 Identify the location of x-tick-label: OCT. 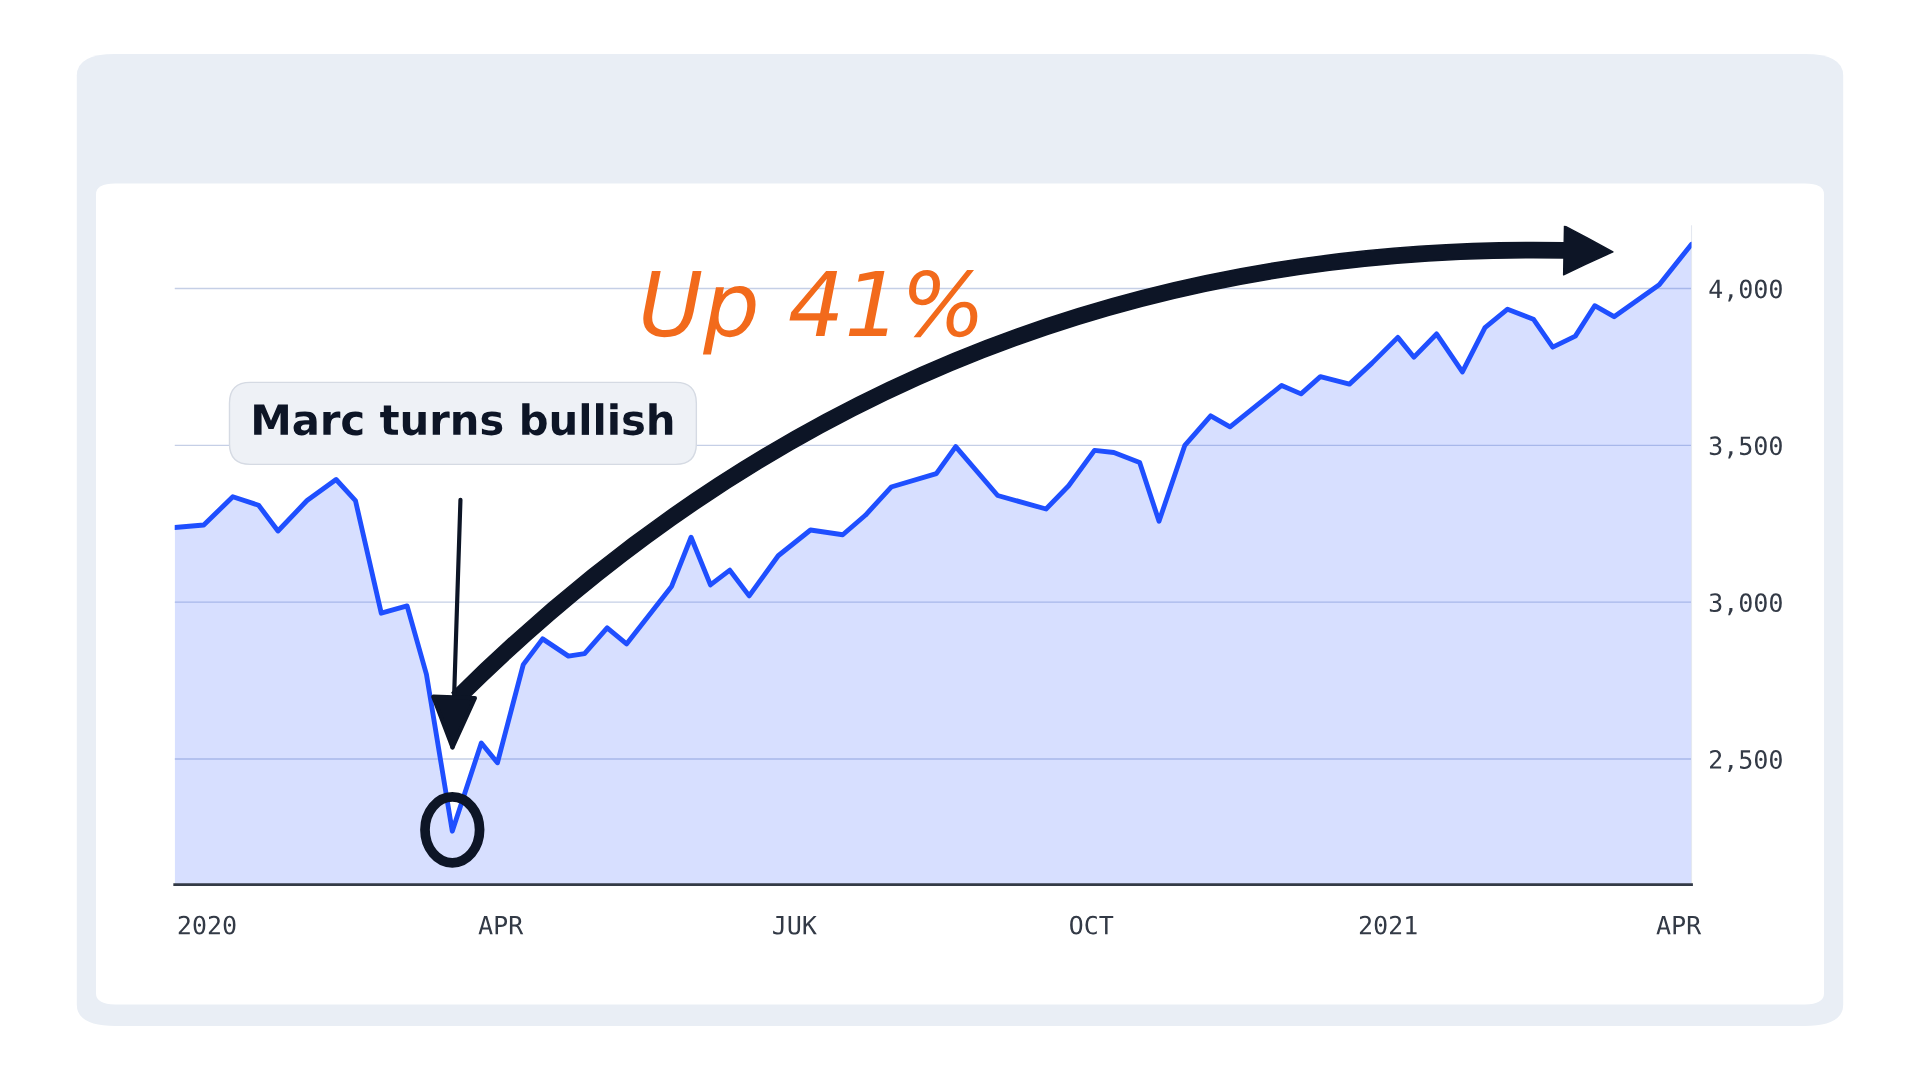
(1092, 925).